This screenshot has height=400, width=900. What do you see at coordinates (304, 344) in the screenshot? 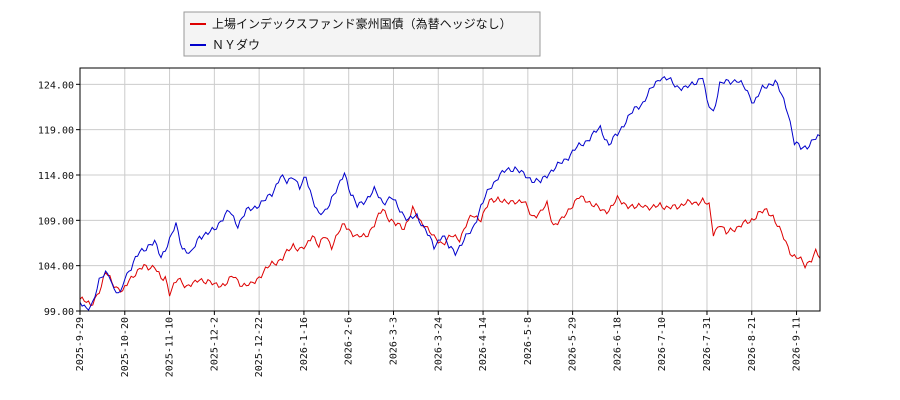
I see `x-tick-label: 2026-1-16` at bounding box center [304, 344].